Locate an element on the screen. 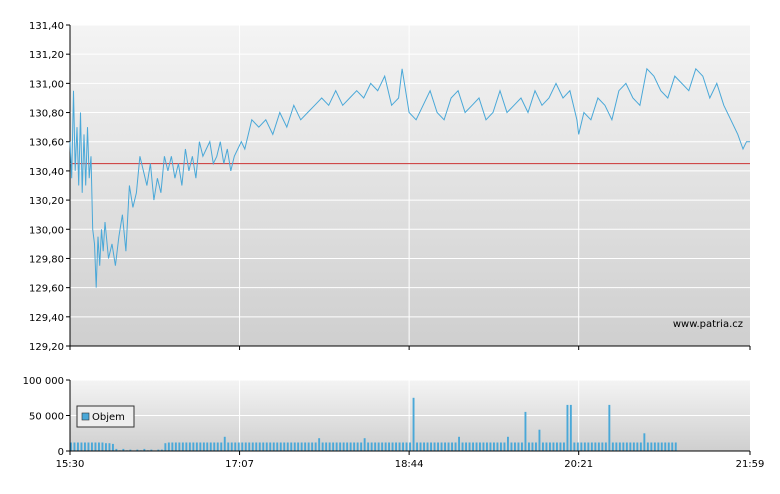 The image size is (780, 494). legend-label: Objem is located at coordinates (108, 417).